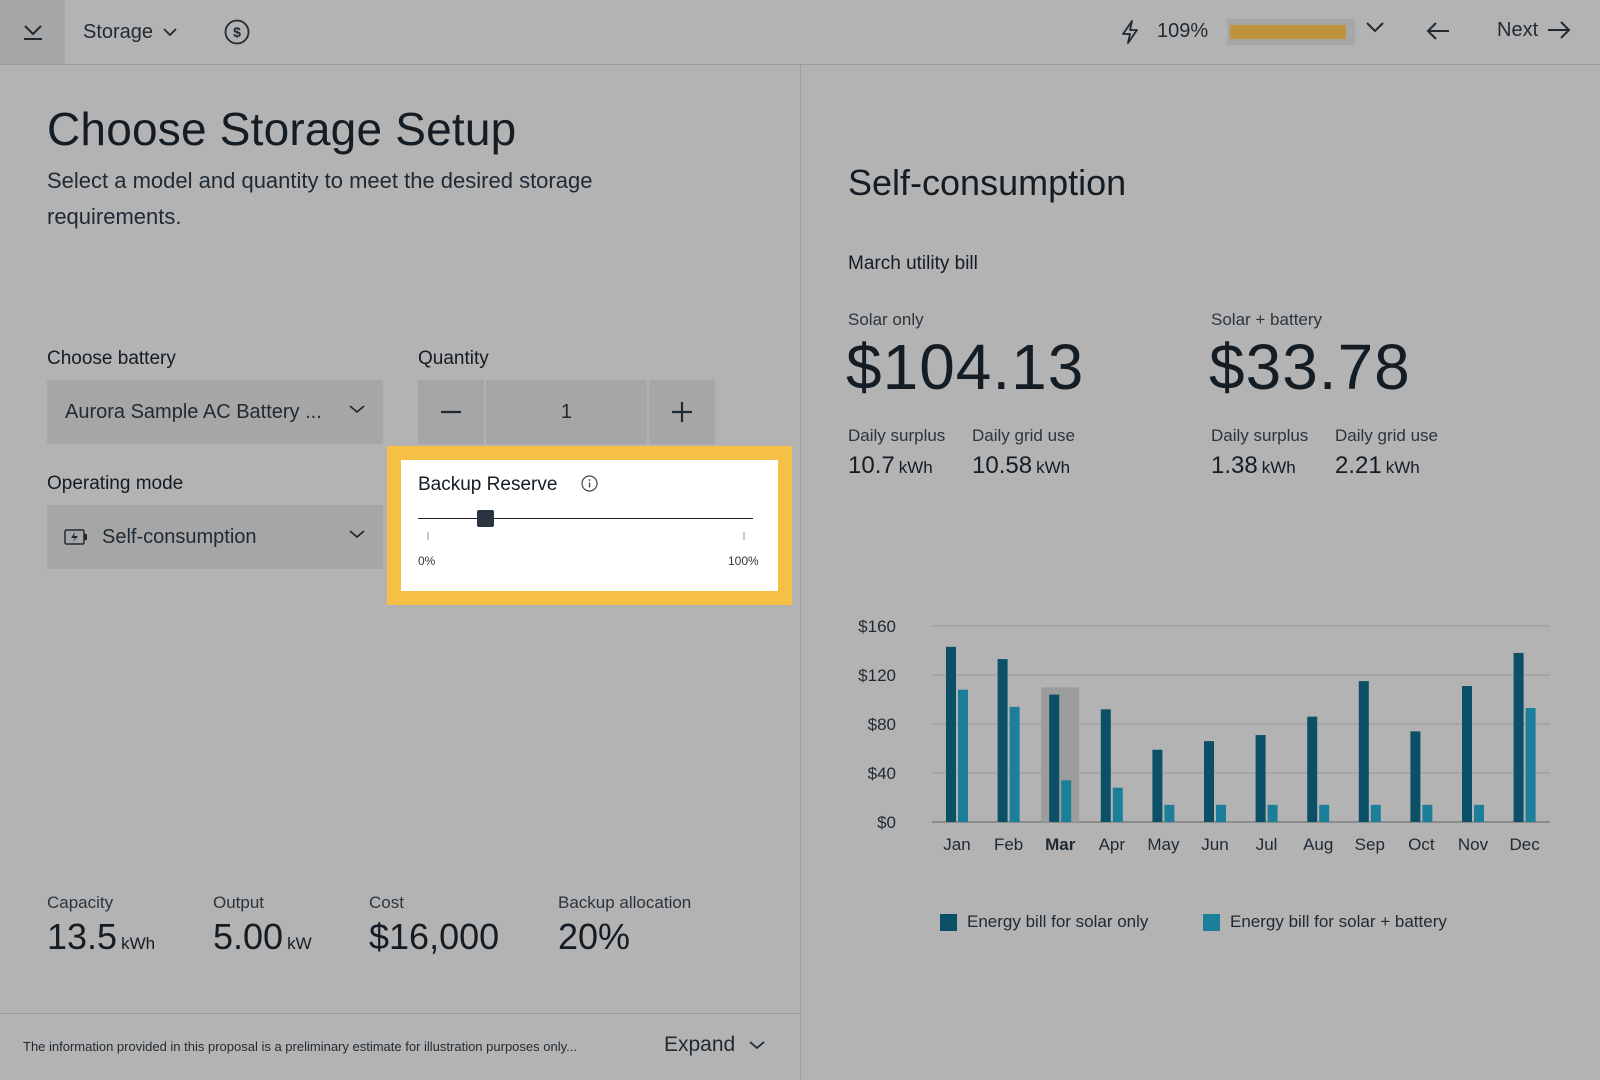 The height and width of the screenshot is (1080, 1600). I want to click on minus-icon, so click(450, 412).